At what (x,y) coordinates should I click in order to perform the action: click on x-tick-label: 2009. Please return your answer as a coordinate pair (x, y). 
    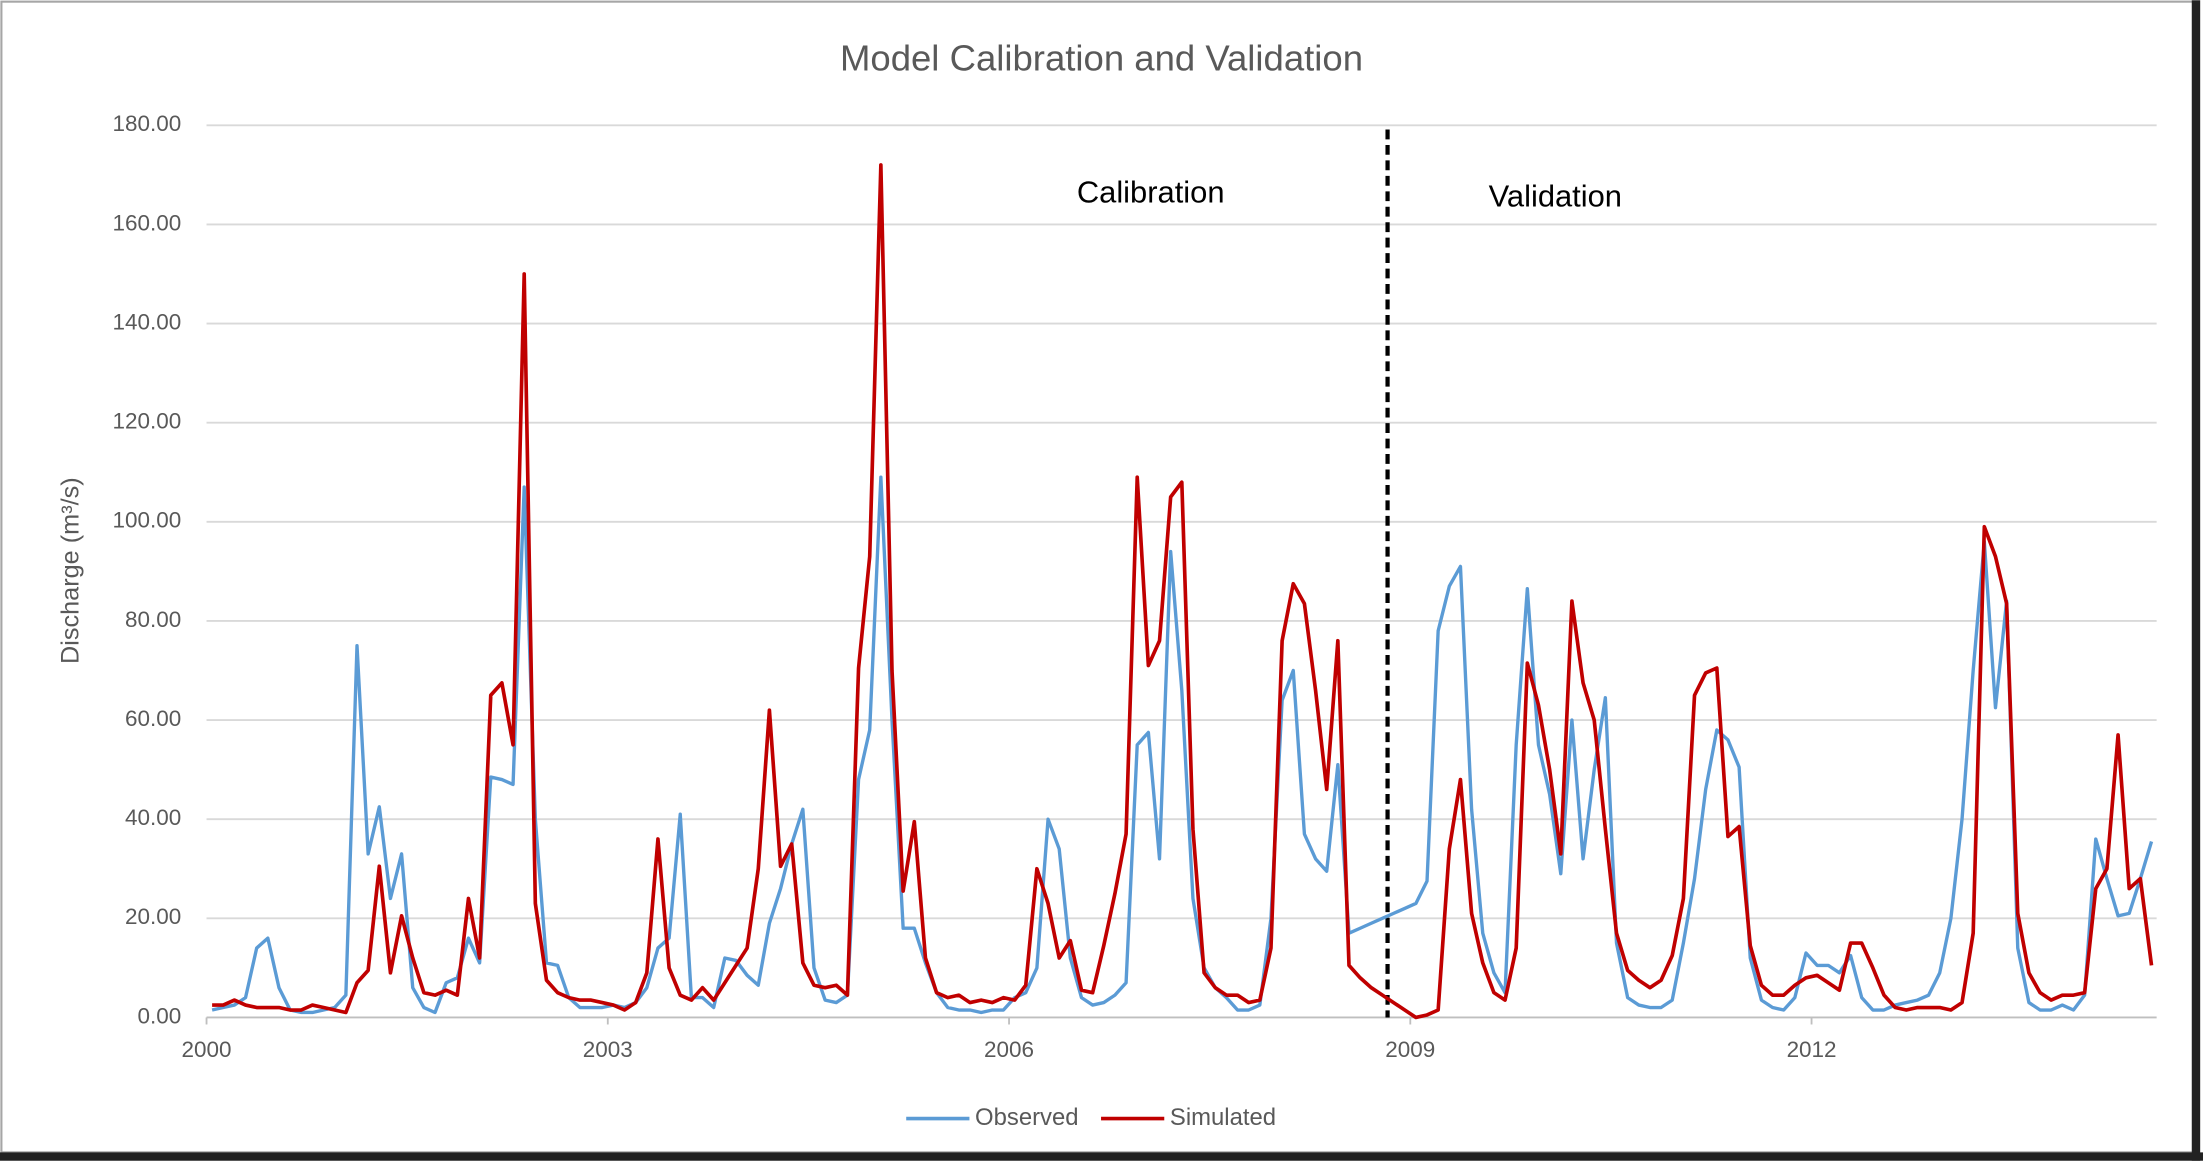
    Looking at the image, I should click on (1410, 1049).